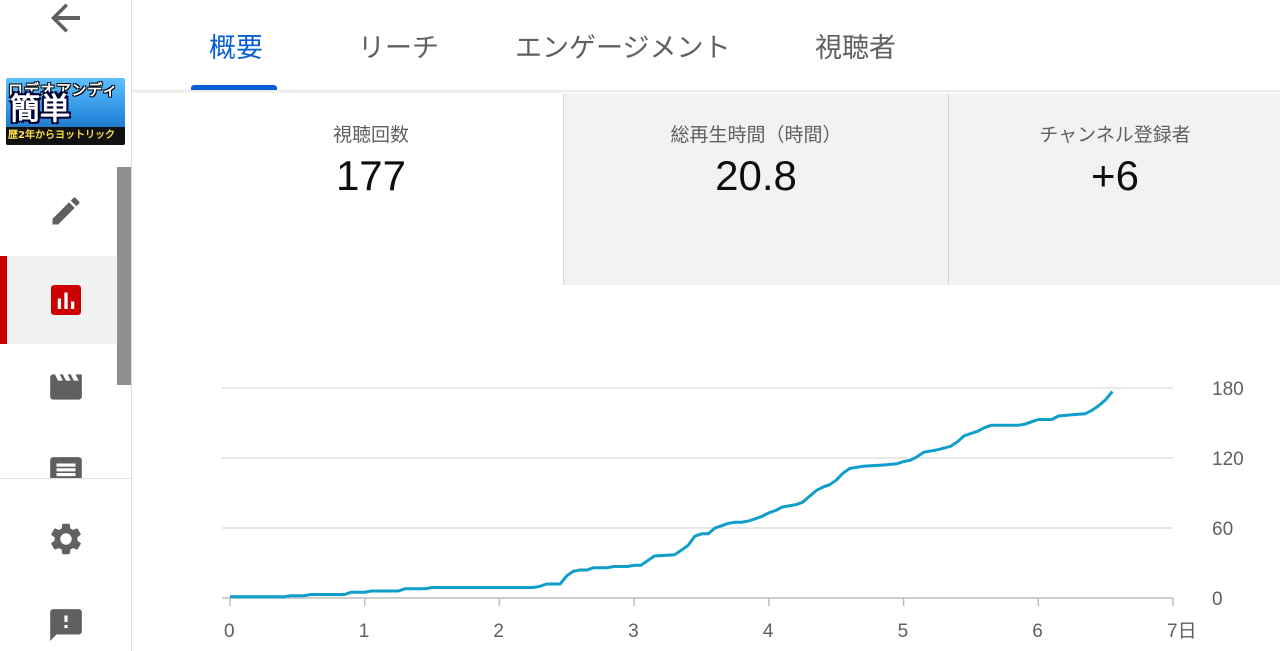 The width and height of the screenshot is (1280, 651). I want to click on metric-card-subscribers: チャンネル登録者 +6, so click(1114, 189).